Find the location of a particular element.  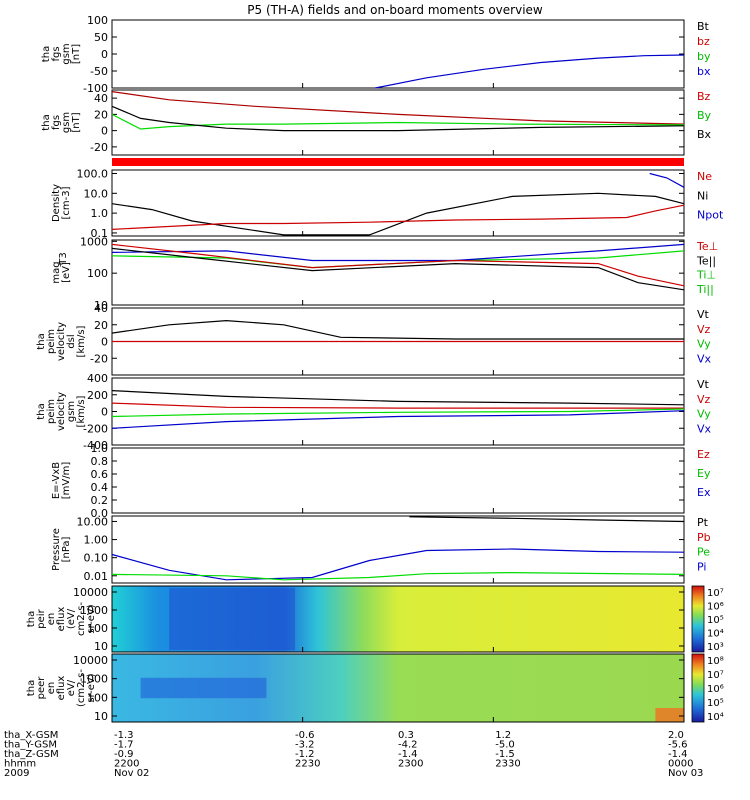

y-axis-label-line: mag is located at coordinates (56, 272).